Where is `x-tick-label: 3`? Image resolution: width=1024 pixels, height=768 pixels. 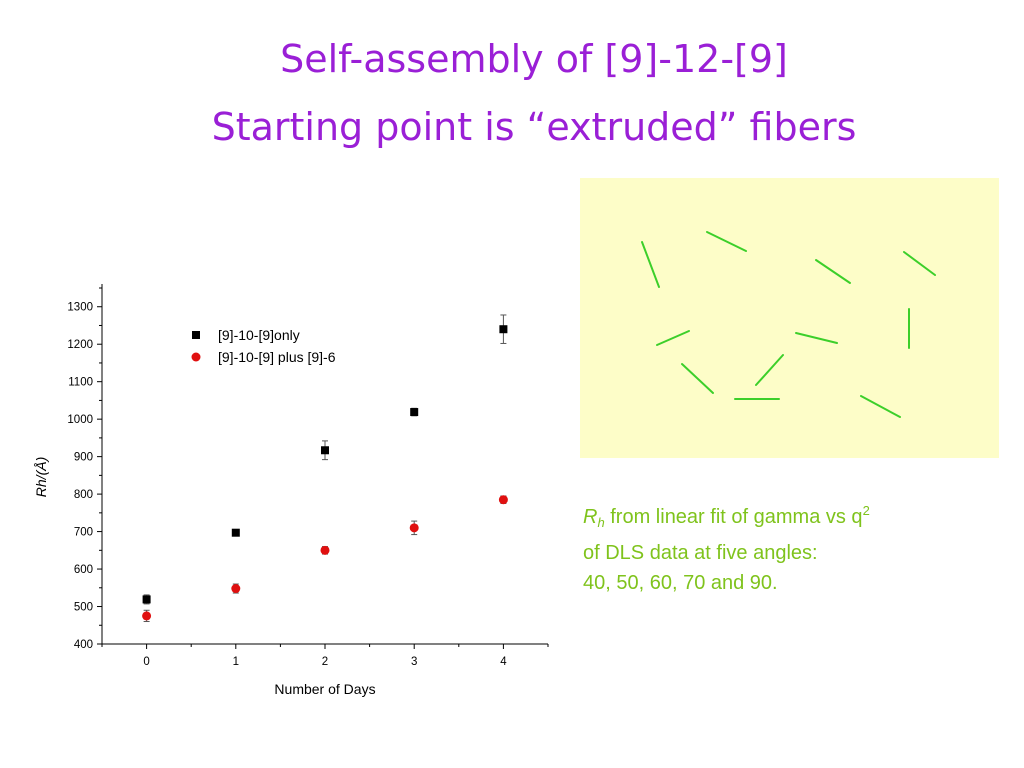 x-tick-label: 3 is located at coordinates (414, 662).